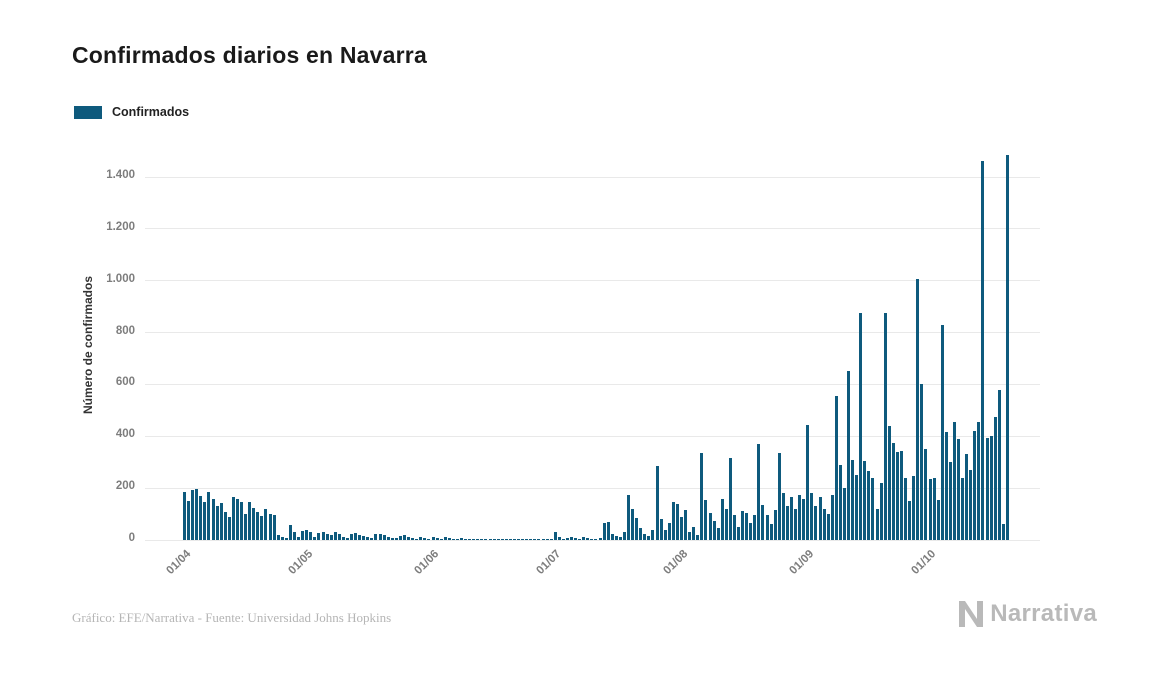 Image resolution: width=1157 pixels, height=674 pixels. Describe the element at coordinates (120, 175) in the screenshot. I see `y-tick-label: 1.400` at that location.